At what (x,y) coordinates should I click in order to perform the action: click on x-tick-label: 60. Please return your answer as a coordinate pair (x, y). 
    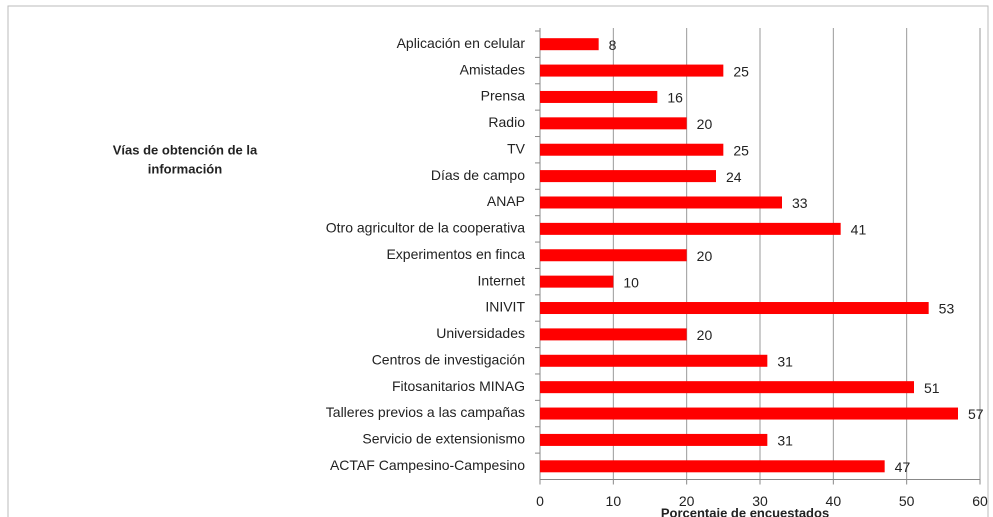
    Looking at the image, I should click on (980, 501).